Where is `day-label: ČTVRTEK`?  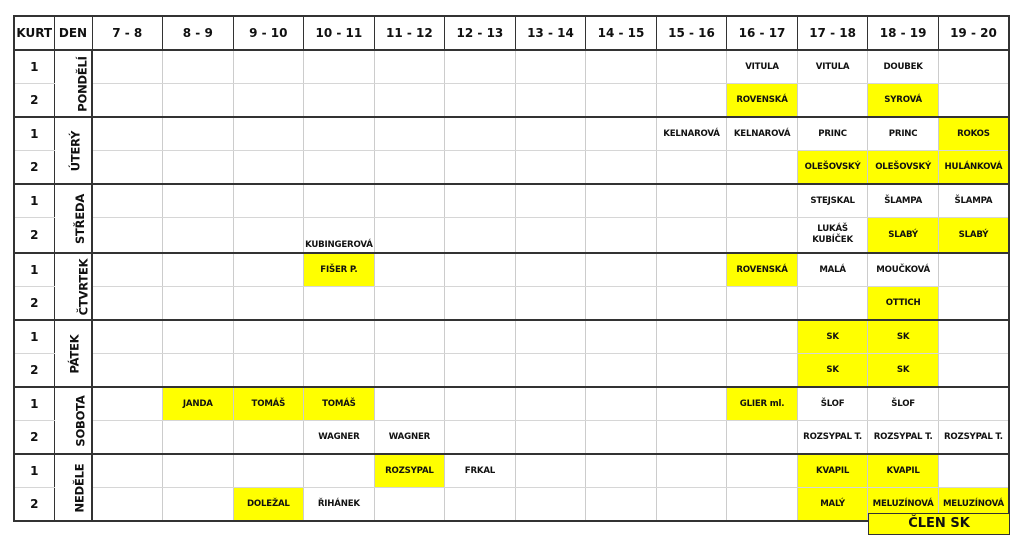
day-label: ČTVRTEK is located at coordinates (73, 286).